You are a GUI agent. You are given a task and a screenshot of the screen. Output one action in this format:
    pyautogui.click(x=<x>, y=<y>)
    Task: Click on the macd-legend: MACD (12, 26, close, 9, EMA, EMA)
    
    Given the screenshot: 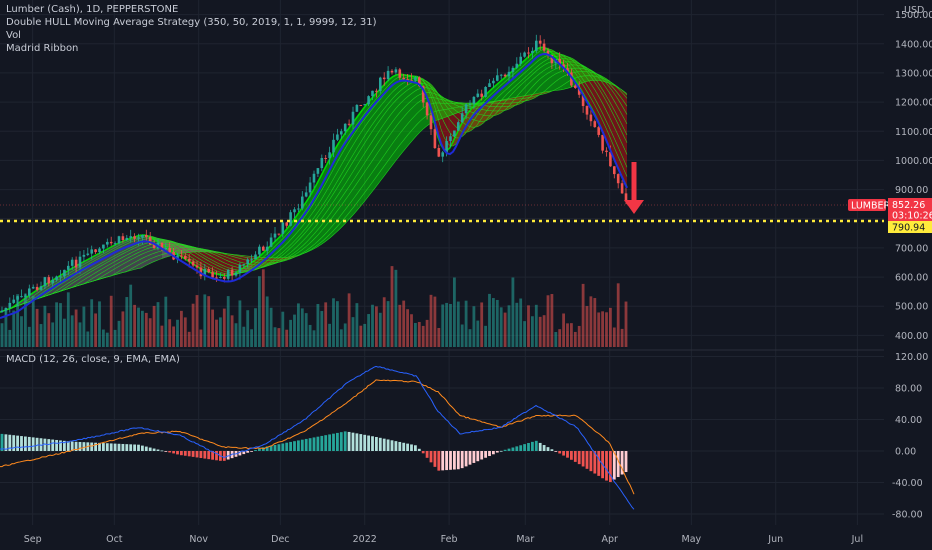 What is the action you would take?
    pyautogui.click(x=93, y=359)
    